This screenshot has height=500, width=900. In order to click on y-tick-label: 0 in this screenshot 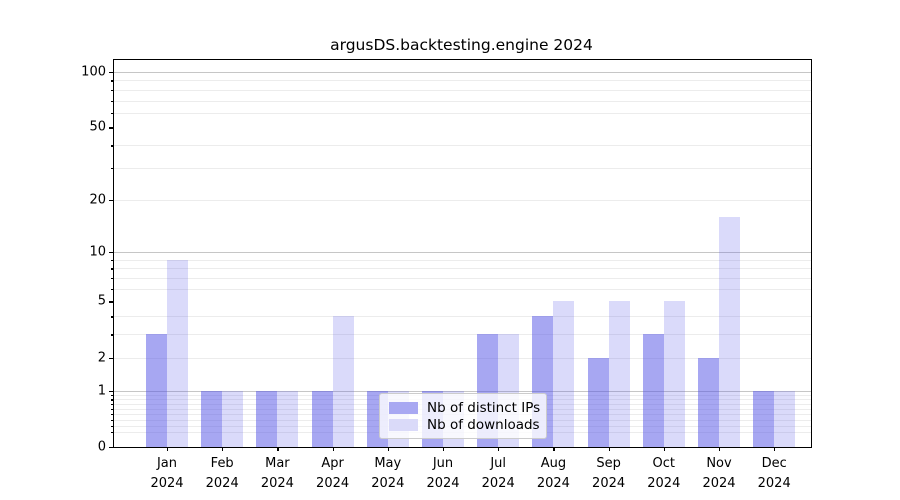, I will do `click(101, 447)`.